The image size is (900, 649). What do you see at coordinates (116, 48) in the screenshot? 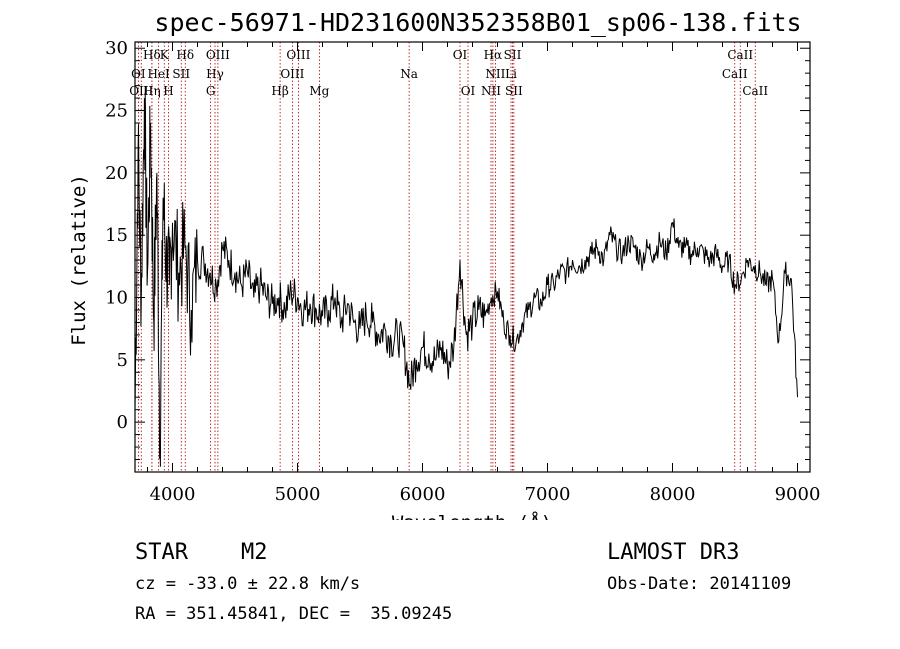
I see `y-tick-label: 30` at bounding box center [116, 48].